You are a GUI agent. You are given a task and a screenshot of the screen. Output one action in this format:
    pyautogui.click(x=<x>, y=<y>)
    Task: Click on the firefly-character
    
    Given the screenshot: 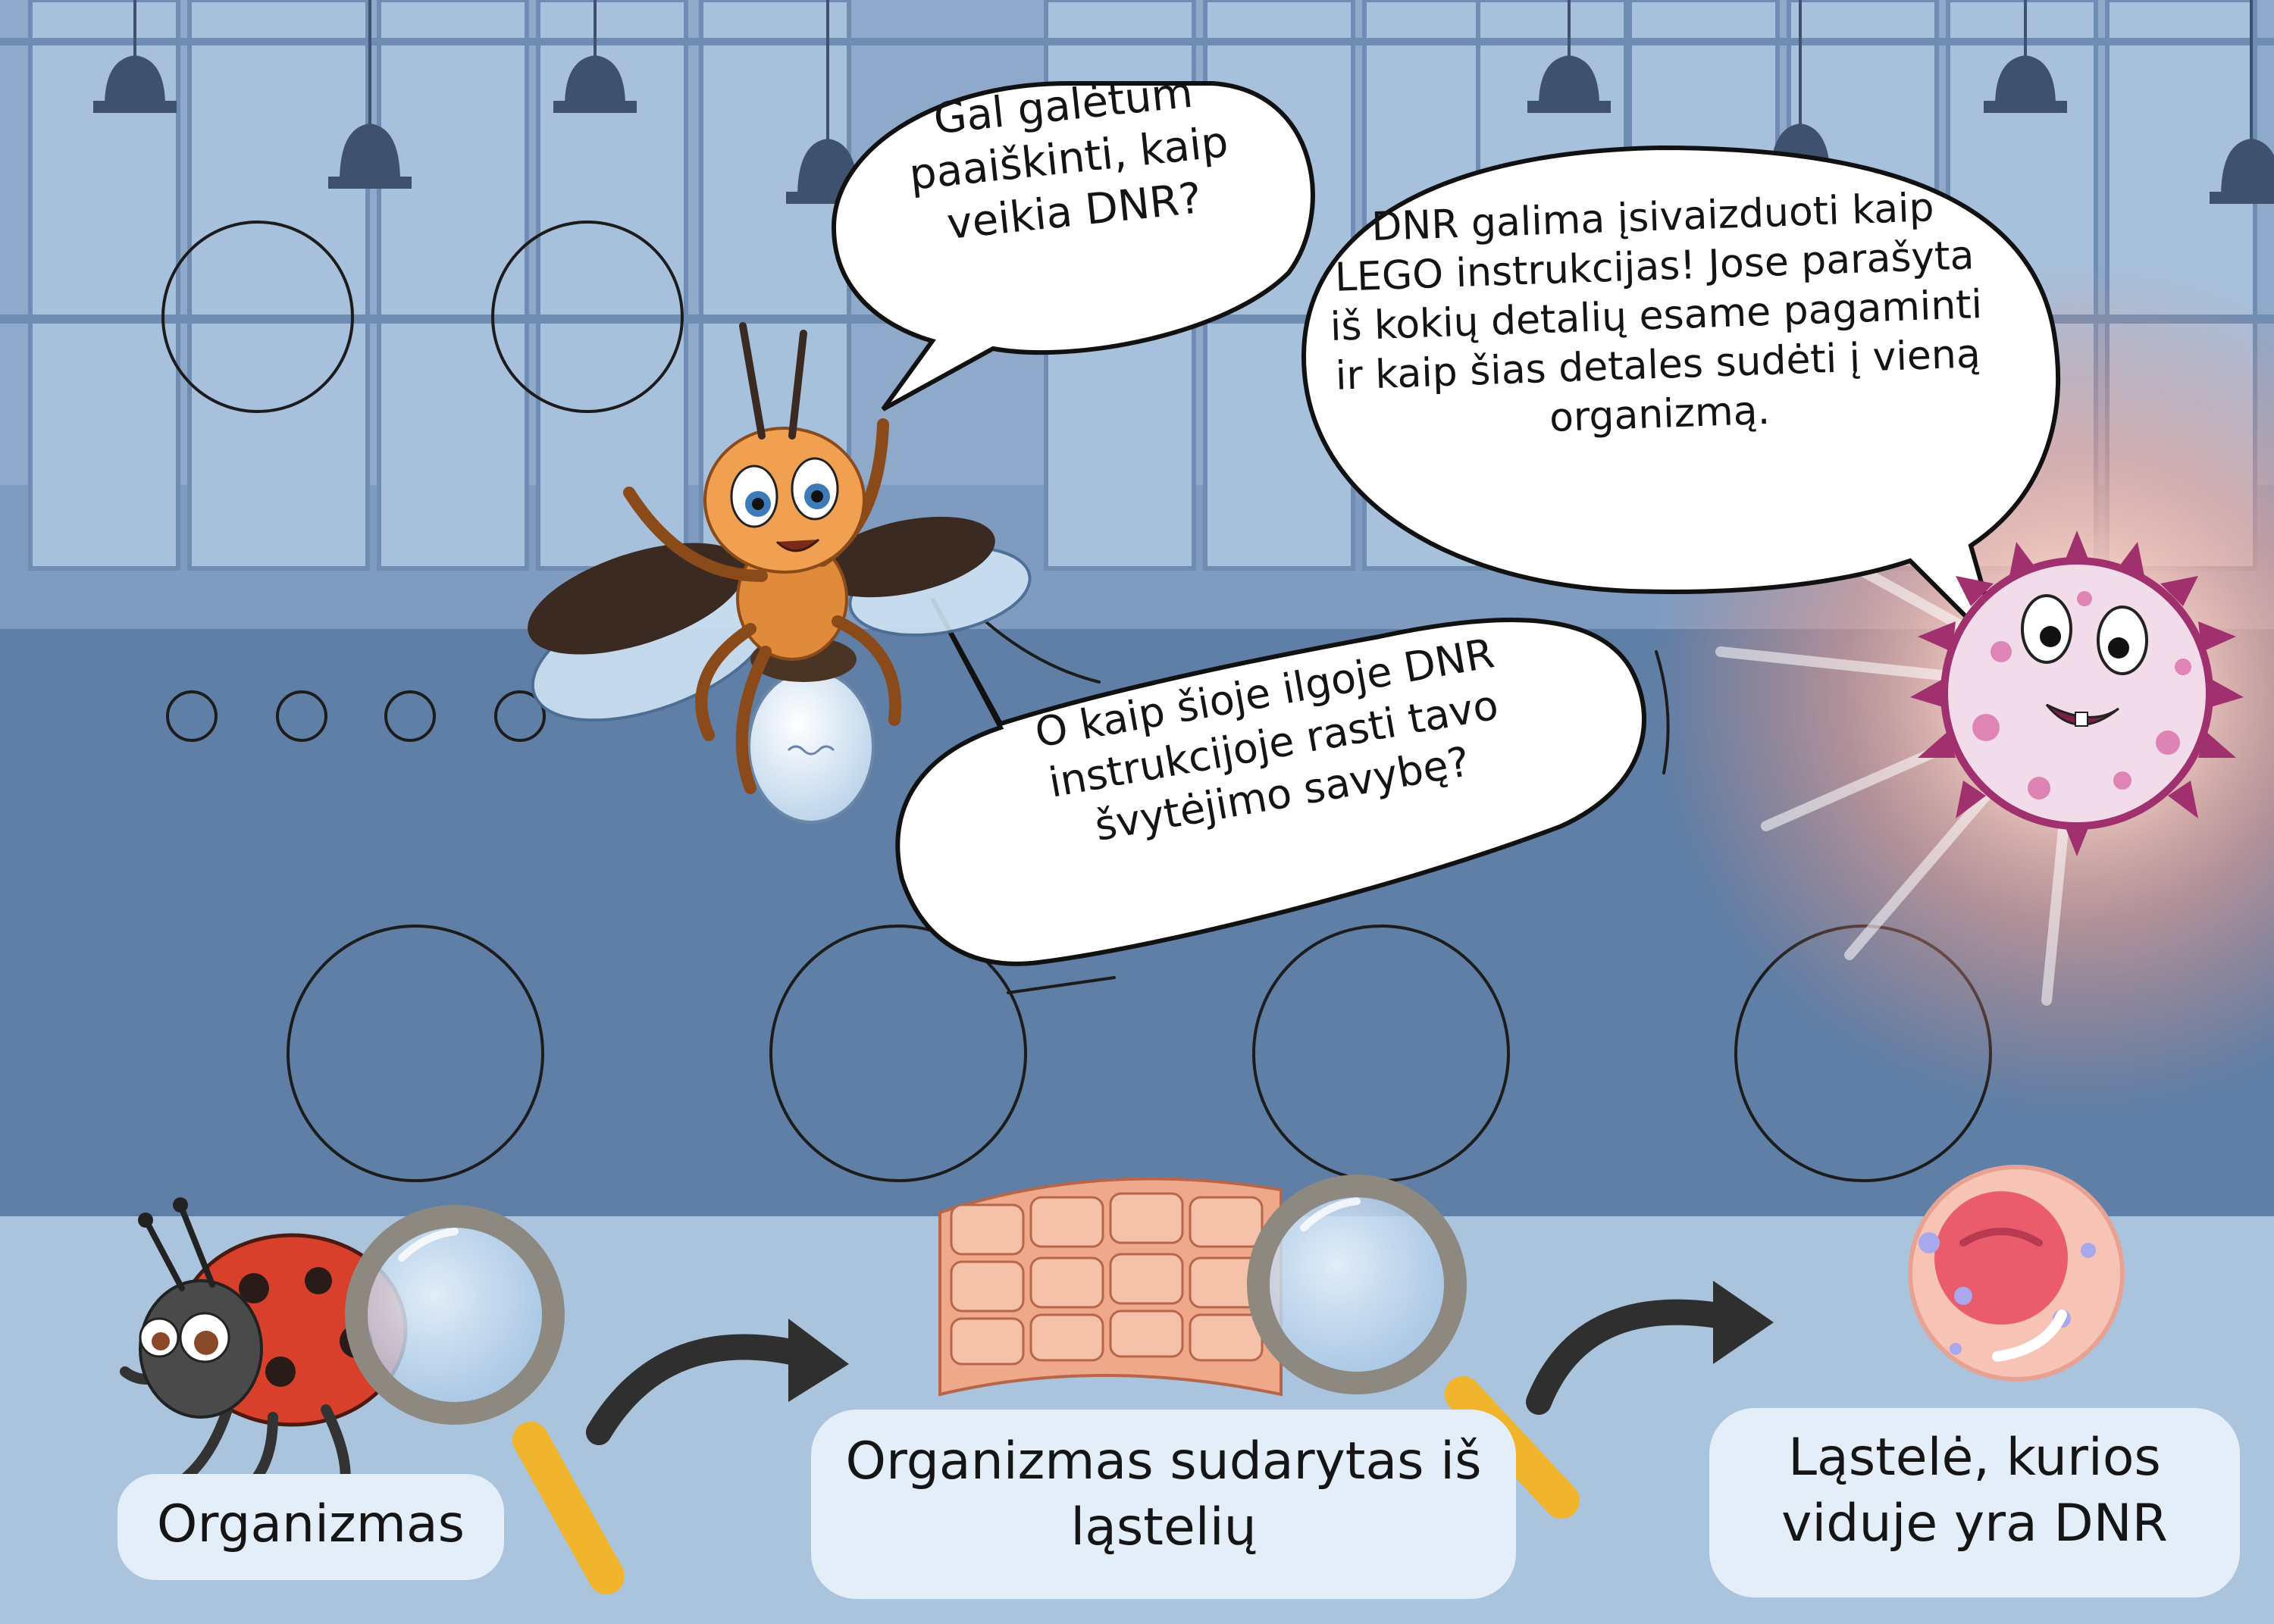 What is the action you would take?
    pyautogui.click(x=780, y=573)
    